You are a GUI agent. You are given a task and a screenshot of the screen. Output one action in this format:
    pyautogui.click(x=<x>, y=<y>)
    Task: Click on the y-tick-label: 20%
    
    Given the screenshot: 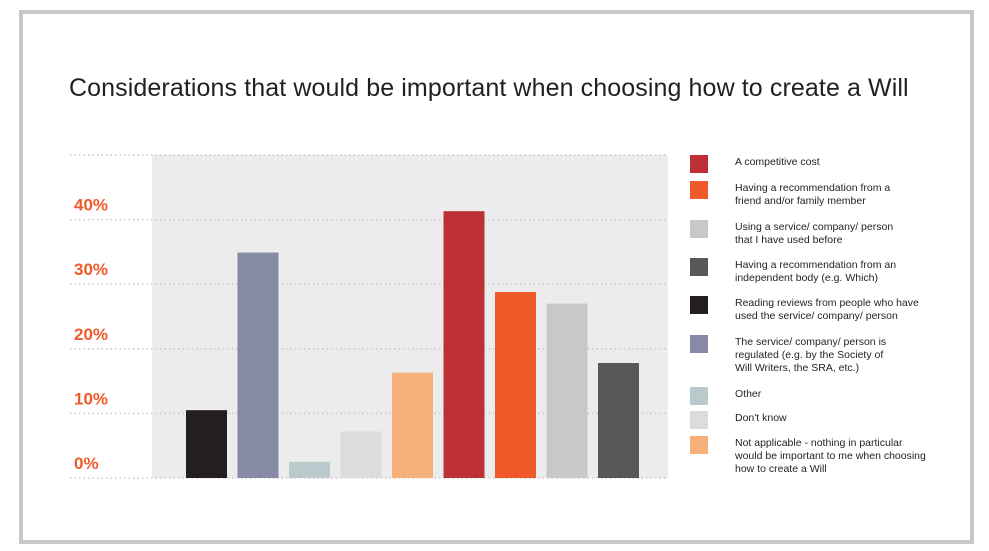 What is the action you would take?
    pyautogui.click(x=91, y=334)
    